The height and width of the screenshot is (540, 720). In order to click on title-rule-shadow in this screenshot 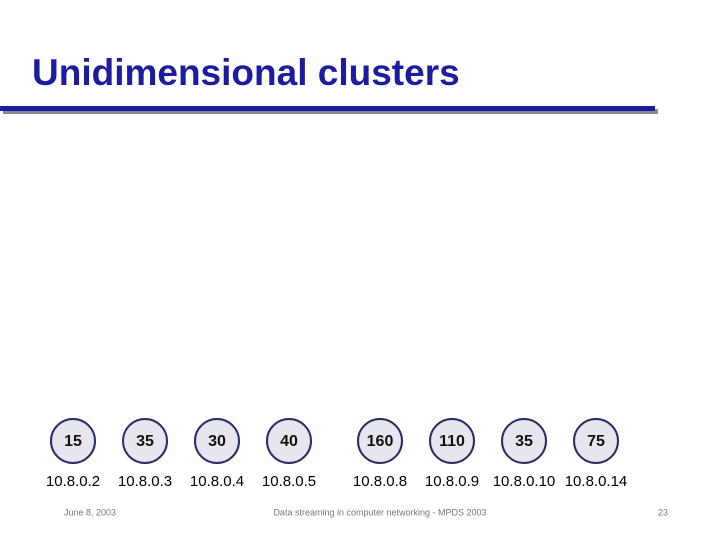, I will do `click(330, 111)`.